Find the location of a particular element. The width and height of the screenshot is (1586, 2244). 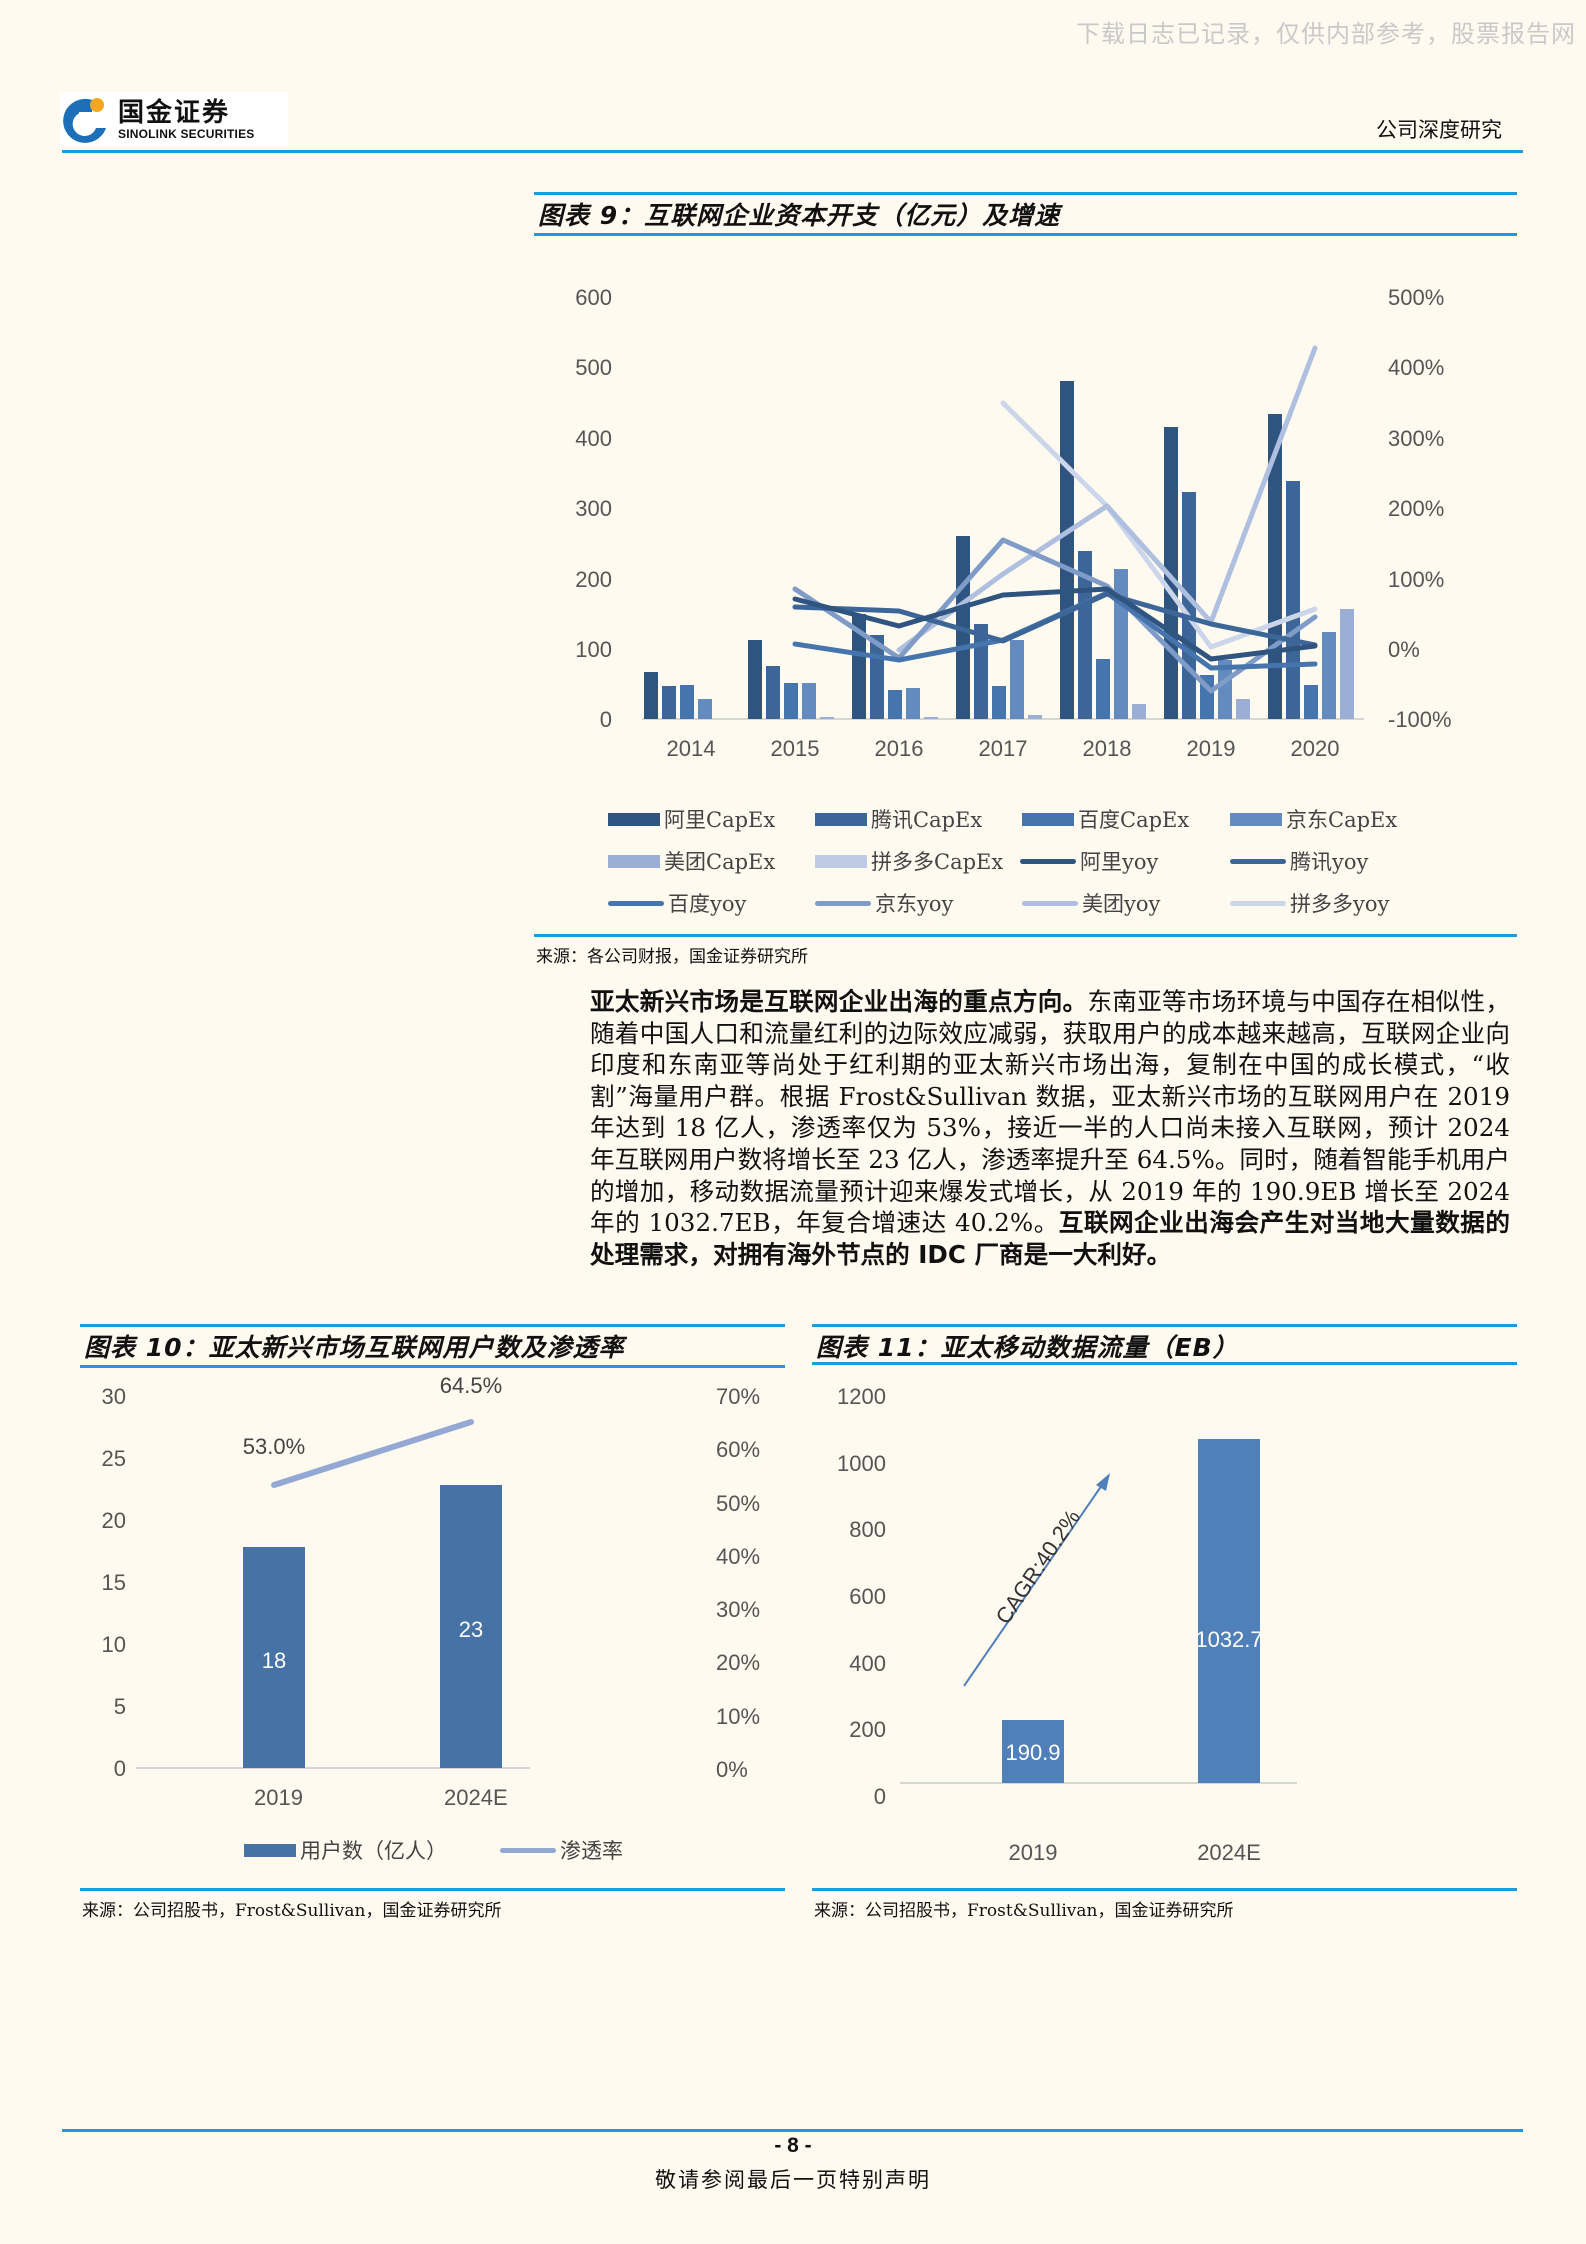

figure10-bar-2024e is located at coordinates (471, 1626).